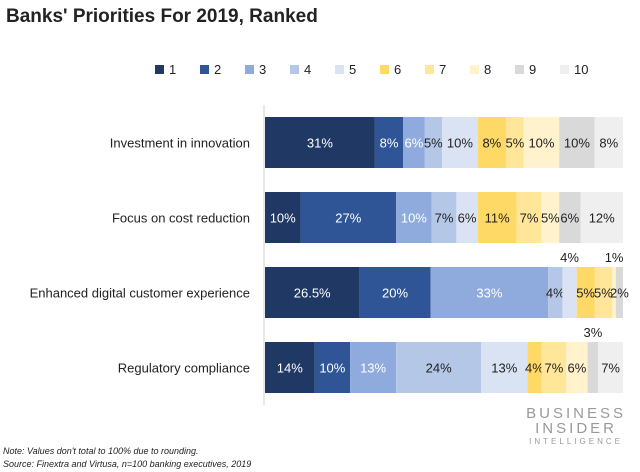 This screenshot has height=472, width=640. I want to click on legend-label: 6, so click(398, 69).